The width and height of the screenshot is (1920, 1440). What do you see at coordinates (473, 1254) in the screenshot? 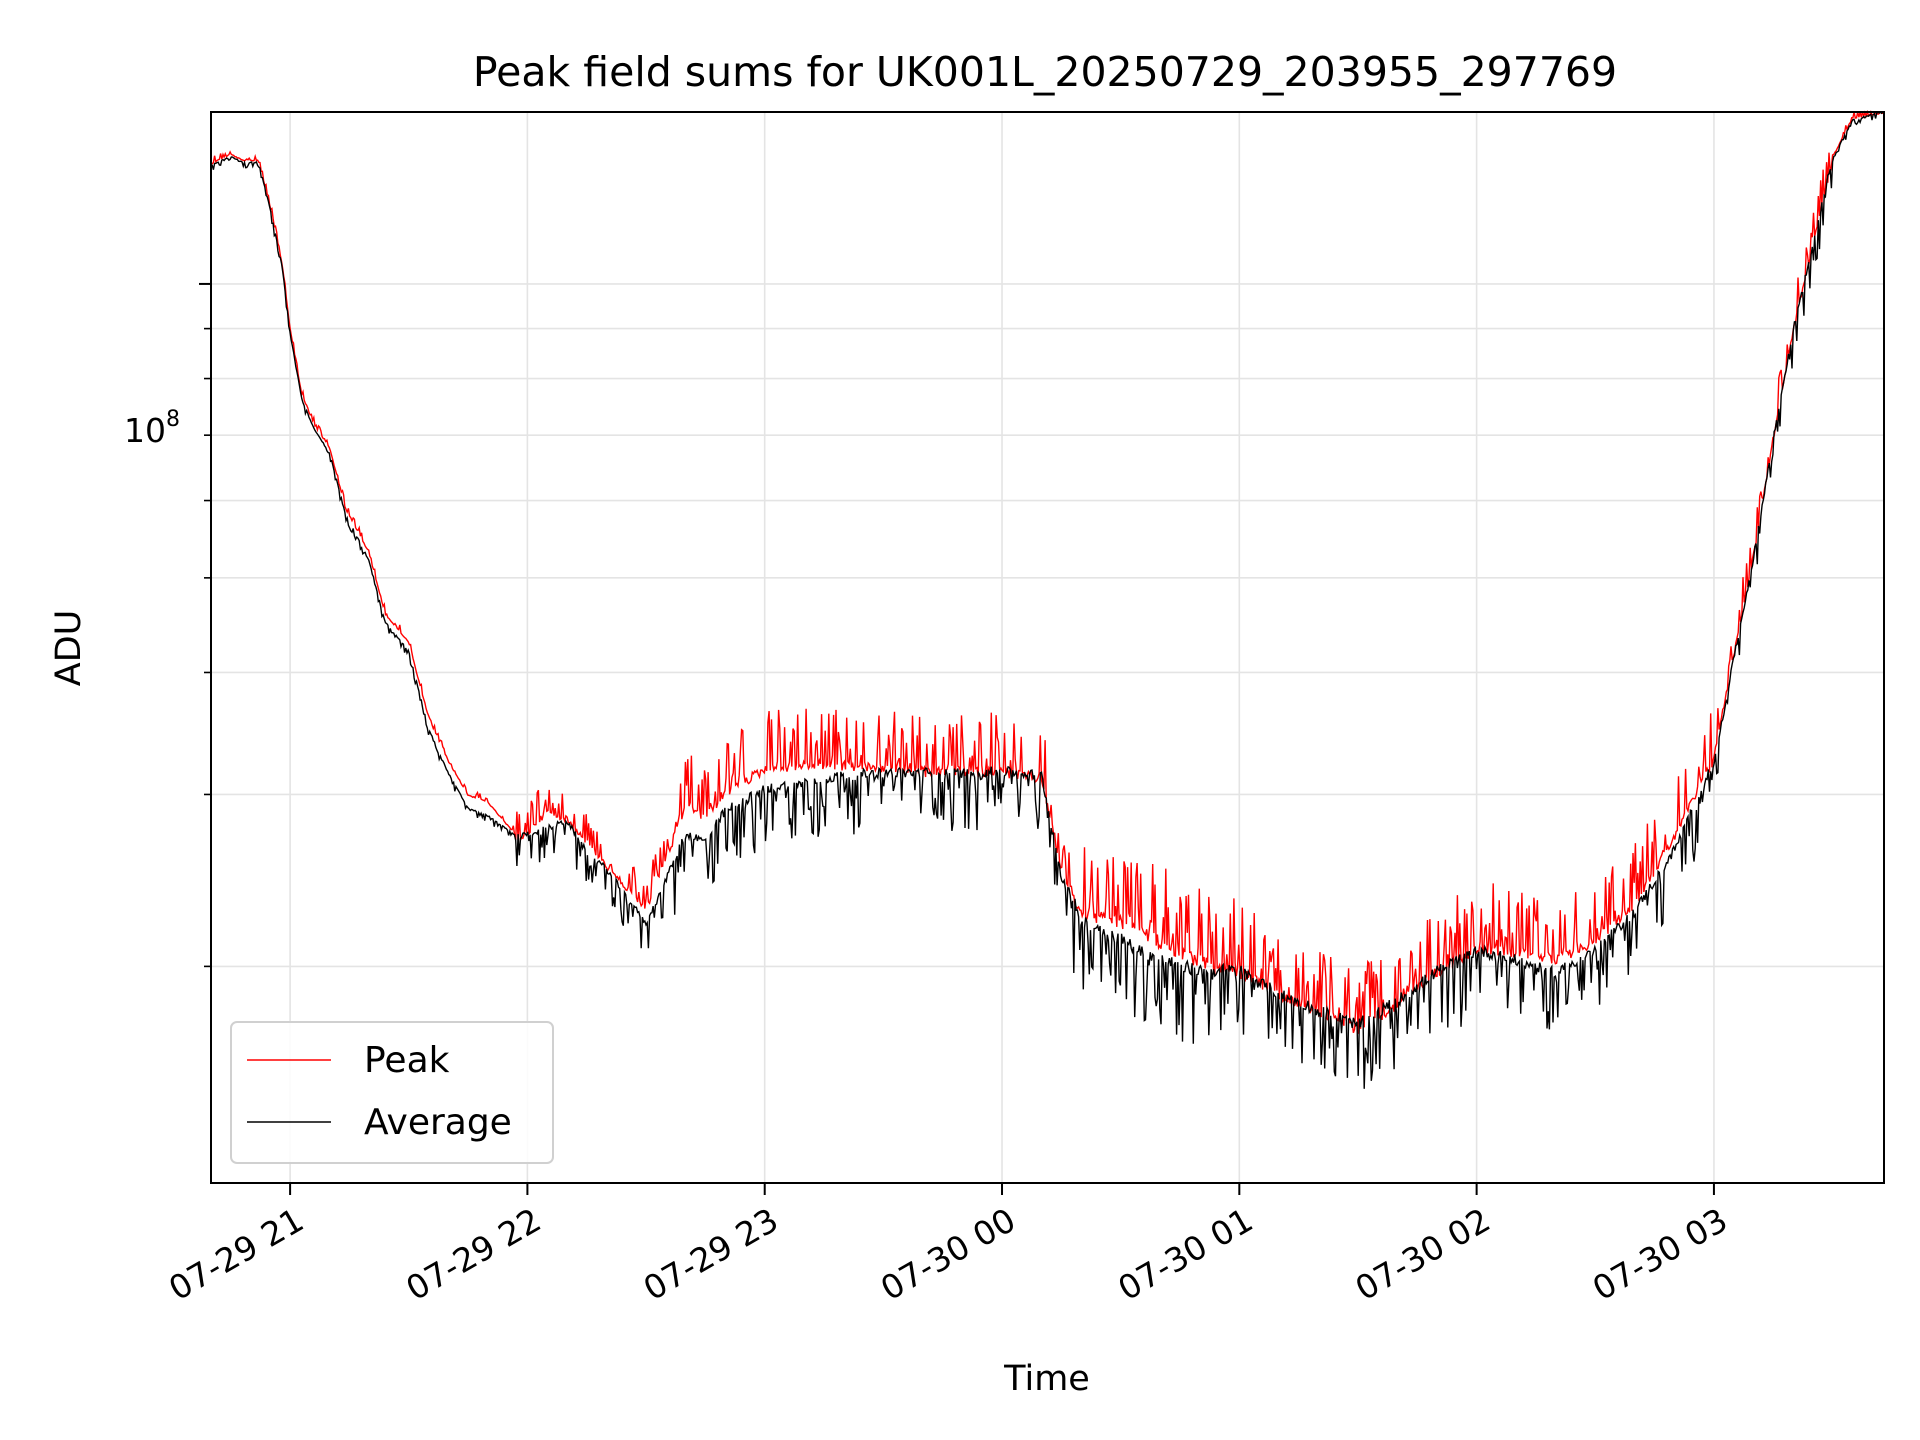
I see `x-tick-label: 07-29 22` at bounding box center [473, 1254].